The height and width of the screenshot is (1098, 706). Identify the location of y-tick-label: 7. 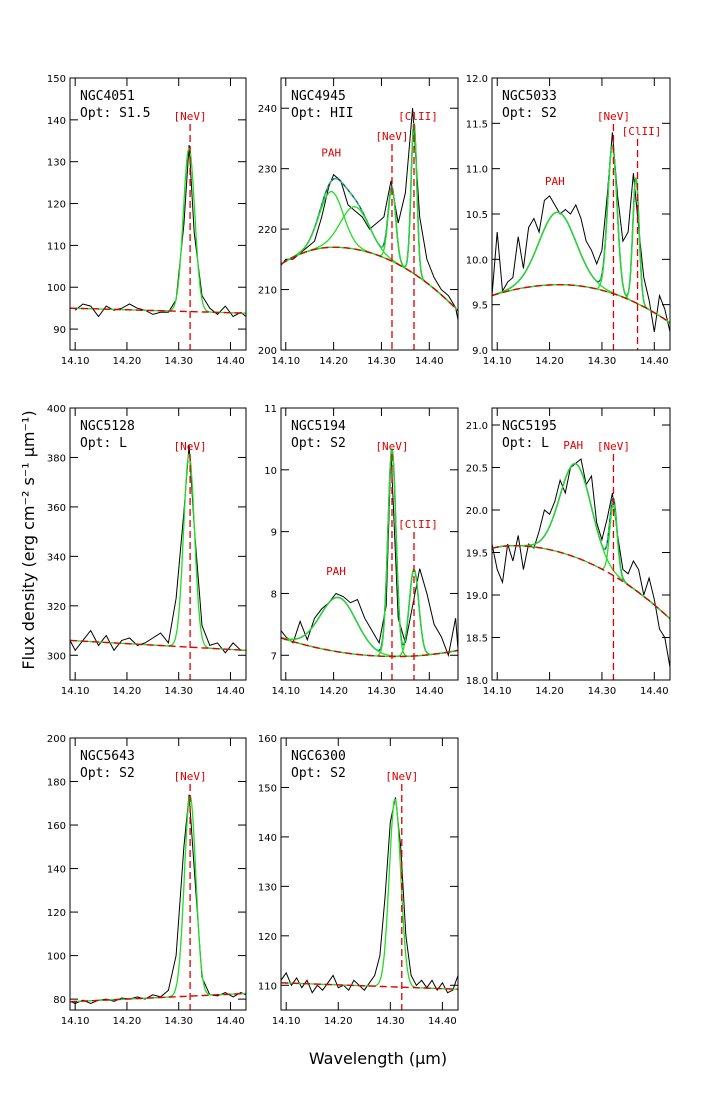
(274, 656).